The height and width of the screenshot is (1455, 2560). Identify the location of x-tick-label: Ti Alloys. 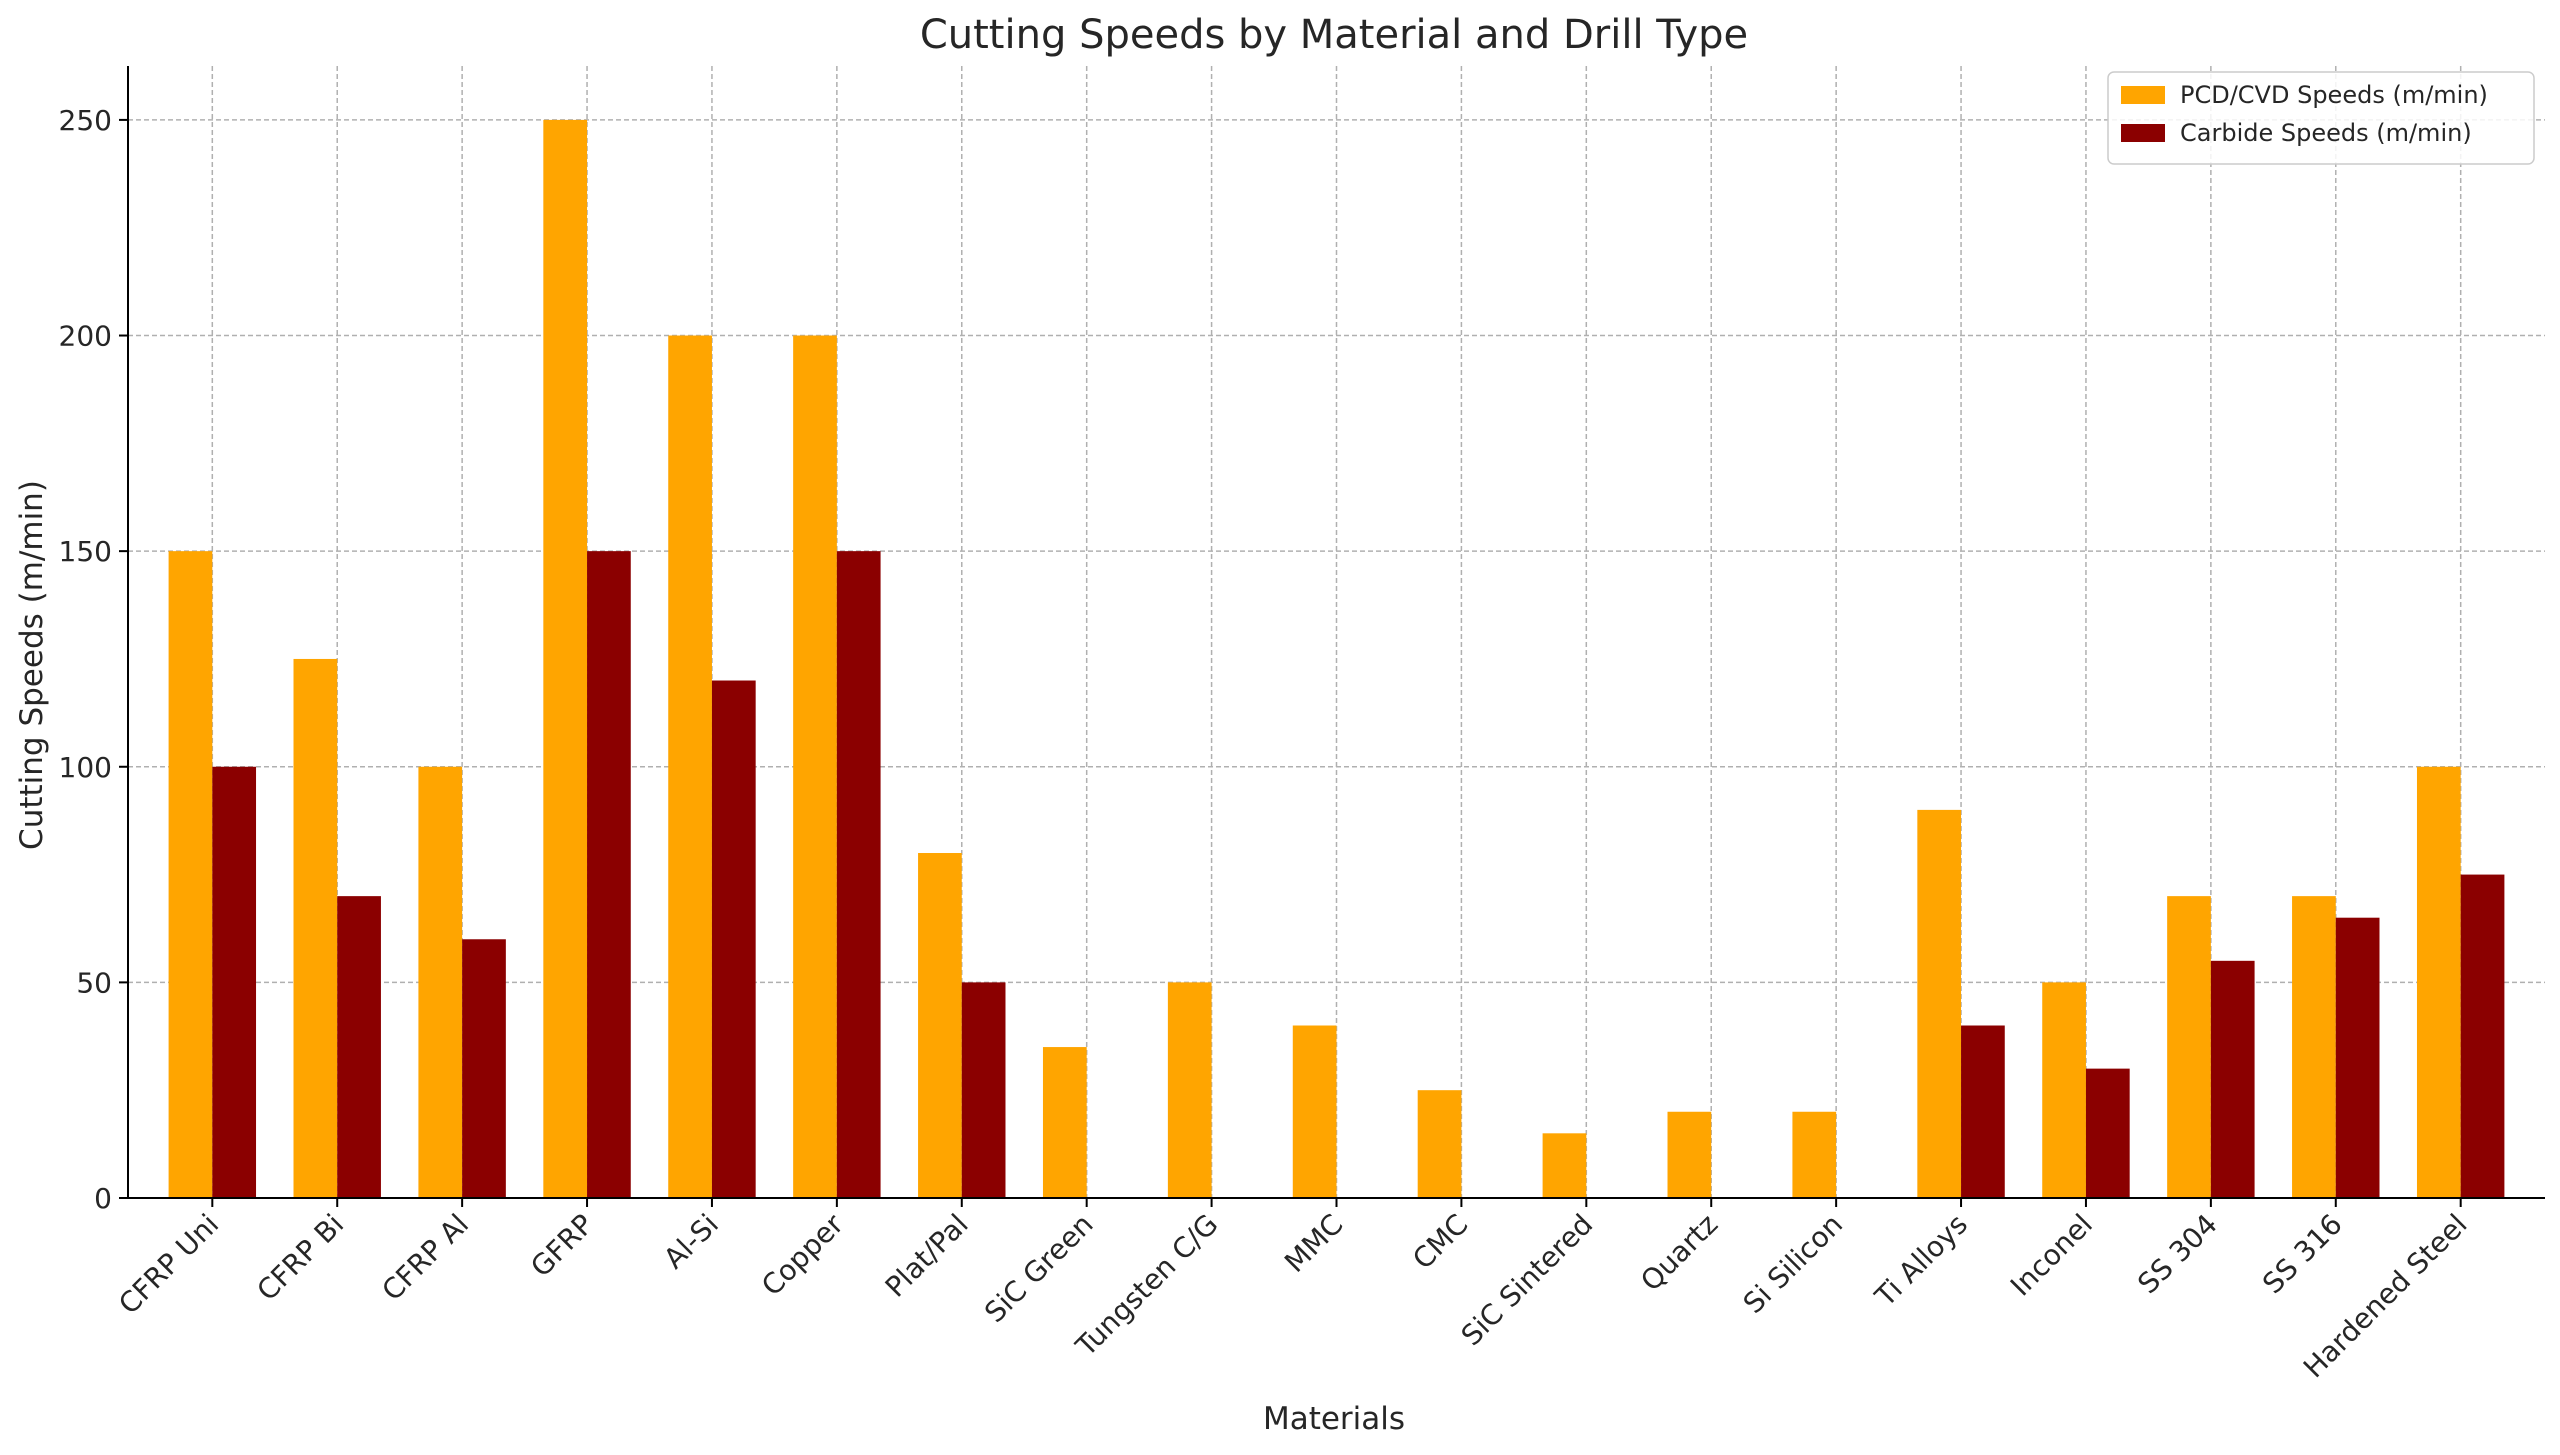
(1921, 1261).